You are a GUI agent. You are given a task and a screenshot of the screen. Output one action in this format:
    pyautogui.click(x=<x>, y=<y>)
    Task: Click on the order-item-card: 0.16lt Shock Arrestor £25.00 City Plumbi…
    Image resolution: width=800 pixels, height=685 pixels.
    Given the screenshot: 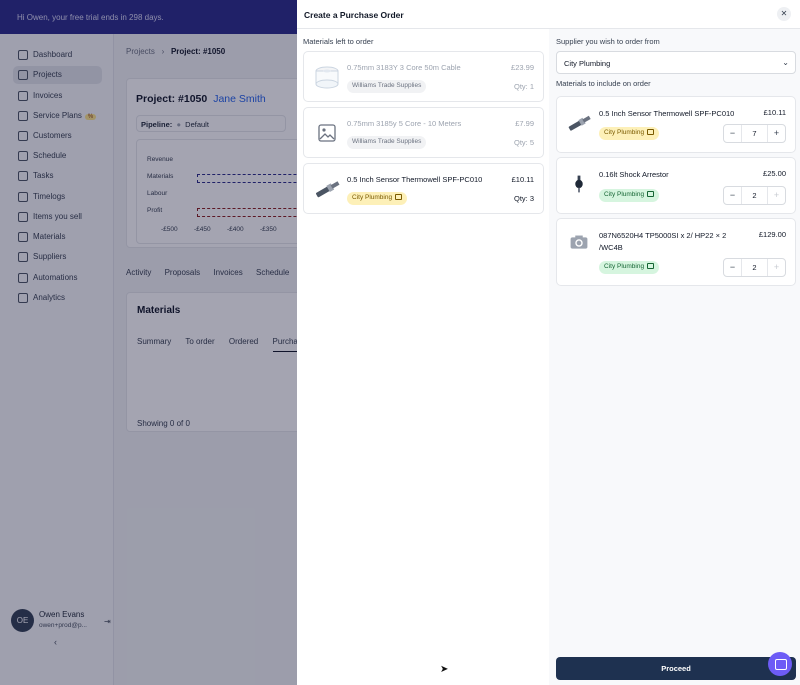 What is the action you would take?
    pyautogui.click(x=676, y=185)
    